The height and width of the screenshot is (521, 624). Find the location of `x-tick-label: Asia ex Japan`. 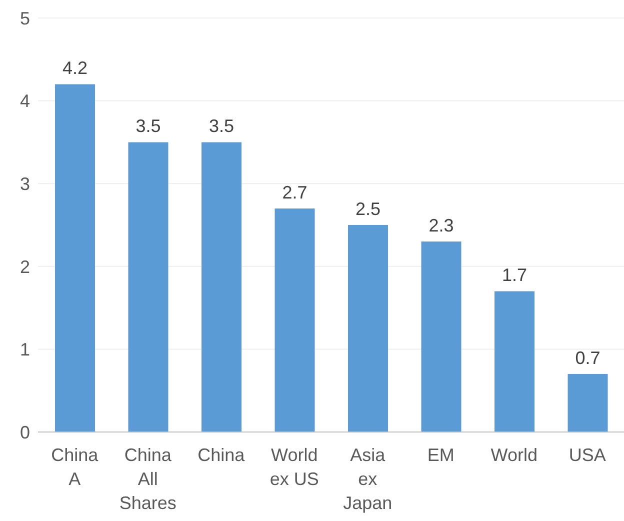

x-tick-label: Asia ex Japan is located at coordinates (367, 479).